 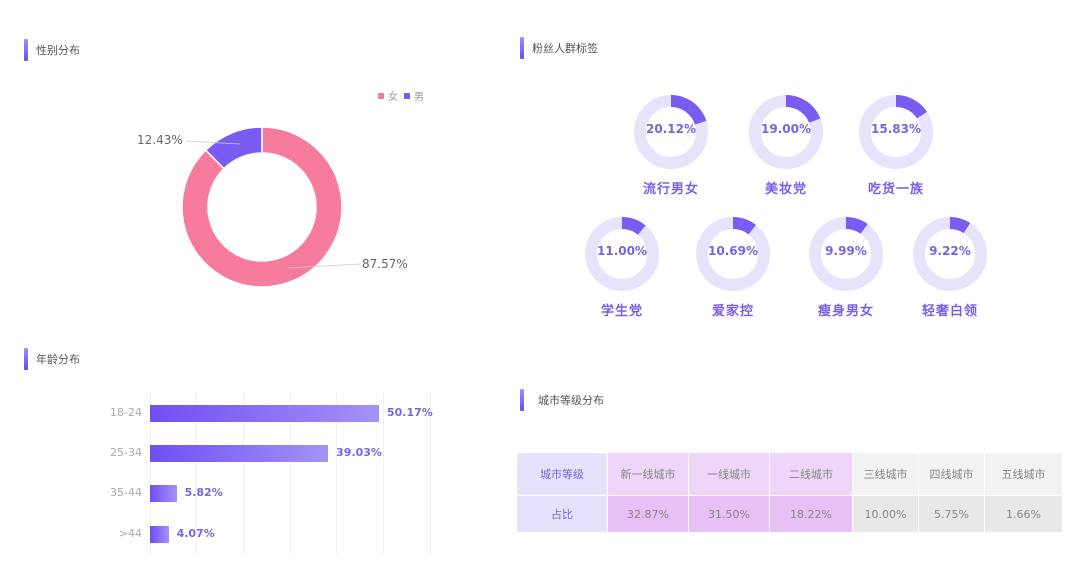 I want to click on col-tier2: 二线城市, so click(x=811, y=474).